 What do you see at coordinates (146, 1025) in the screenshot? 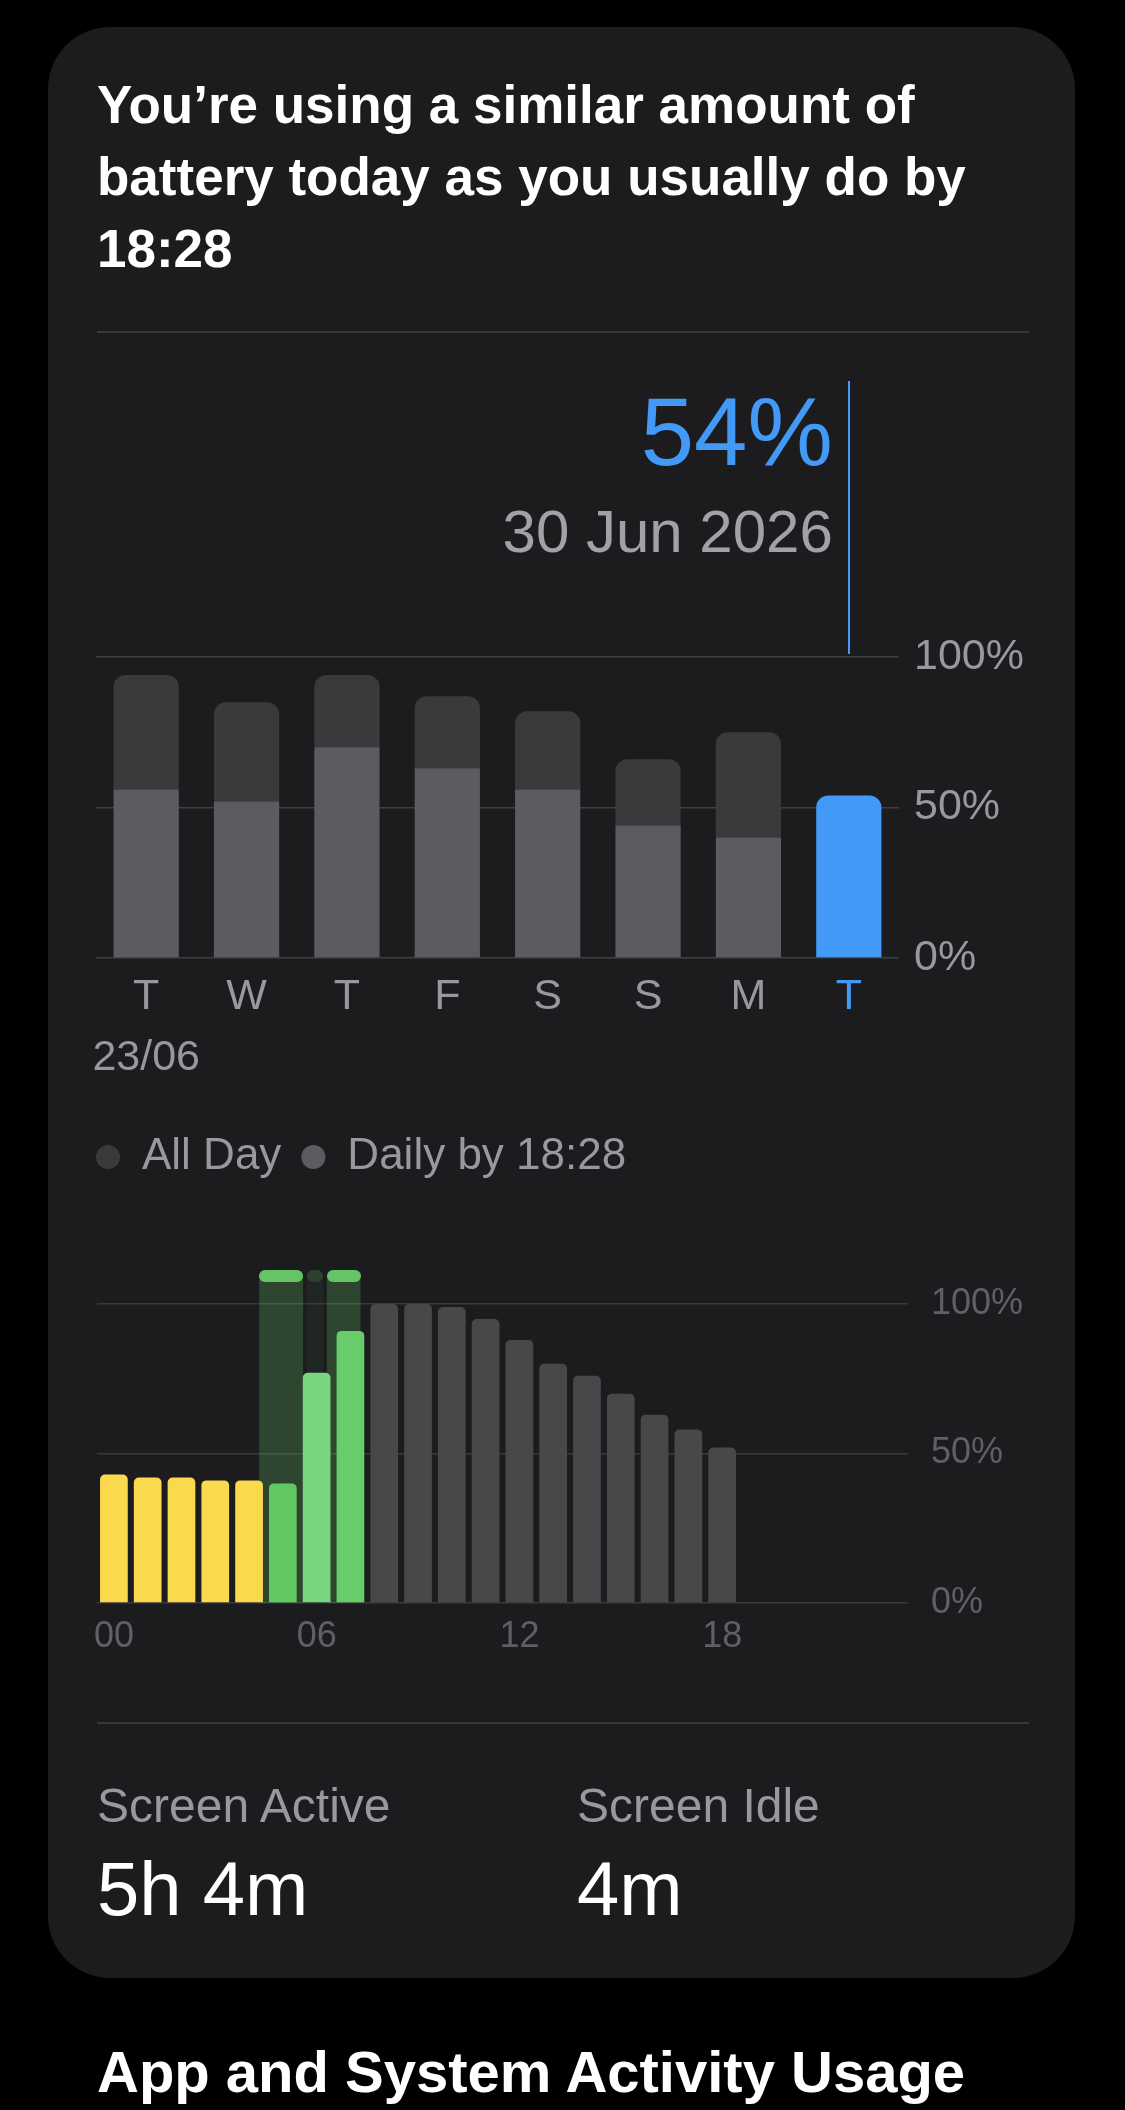
I see `x-tick-label: T 23/06` at bounding box center [146, 1025].